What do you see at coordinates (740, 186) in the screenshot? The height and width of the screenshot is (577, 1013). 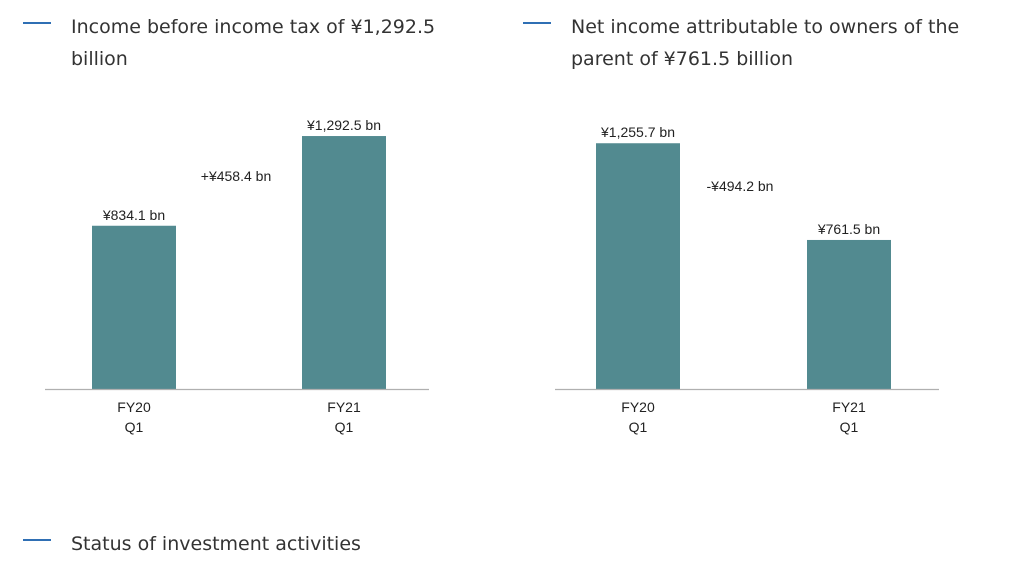 I see `change-label: -¥494.2 bn` at bounding box center [740, 186].